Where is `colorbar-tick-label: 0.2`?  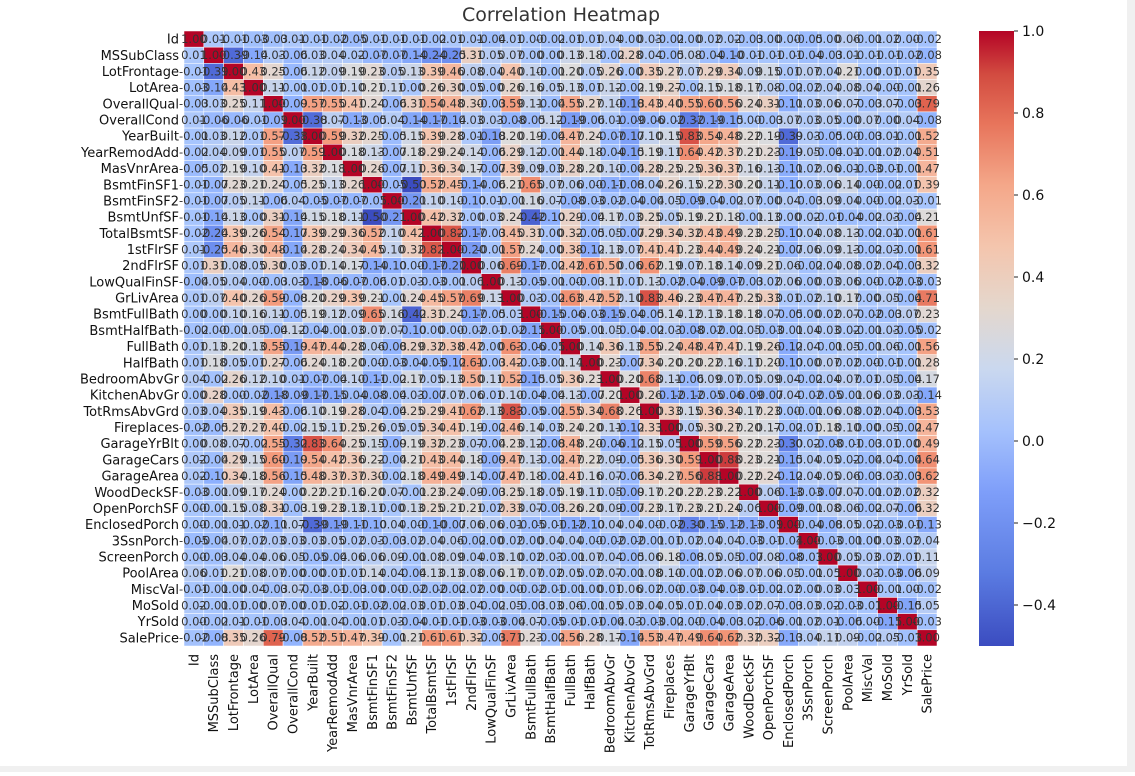 colorbar-tick-label: 0.2 is located at coordinates (1033, 360).